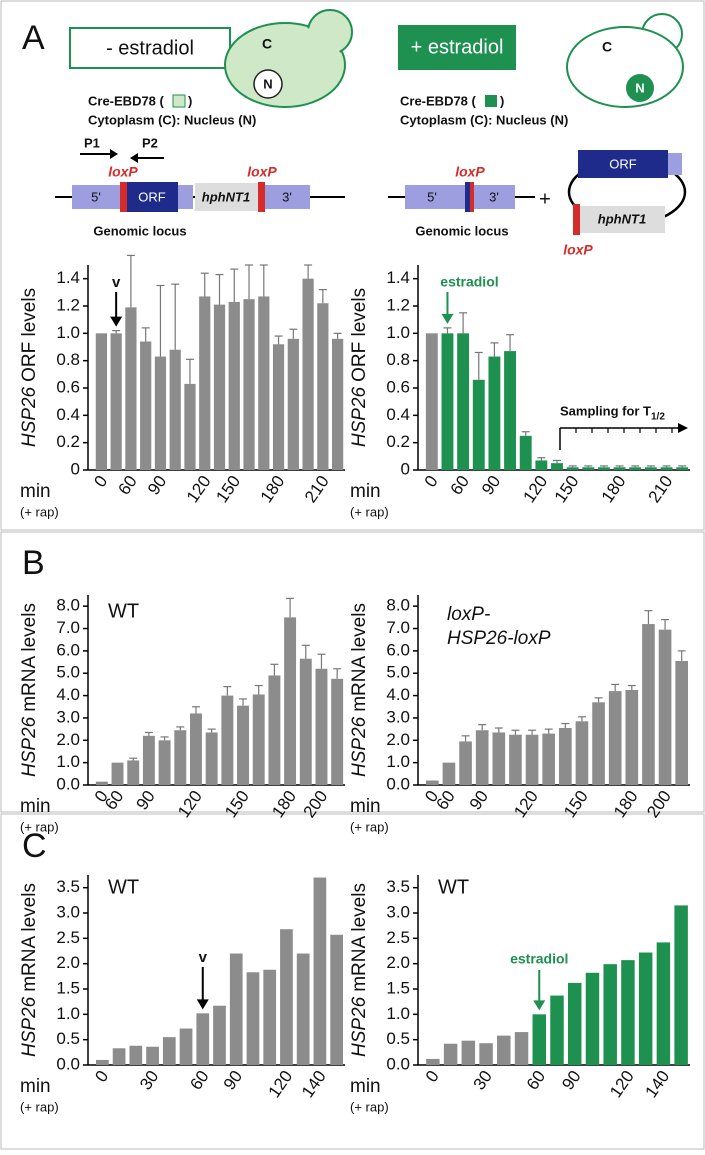 The image size is (705, 1155). What do you see at coordinates (314, 1084) in the screenshot?
I see `x-tick-label: 140` at bounding box center [314, 1084].